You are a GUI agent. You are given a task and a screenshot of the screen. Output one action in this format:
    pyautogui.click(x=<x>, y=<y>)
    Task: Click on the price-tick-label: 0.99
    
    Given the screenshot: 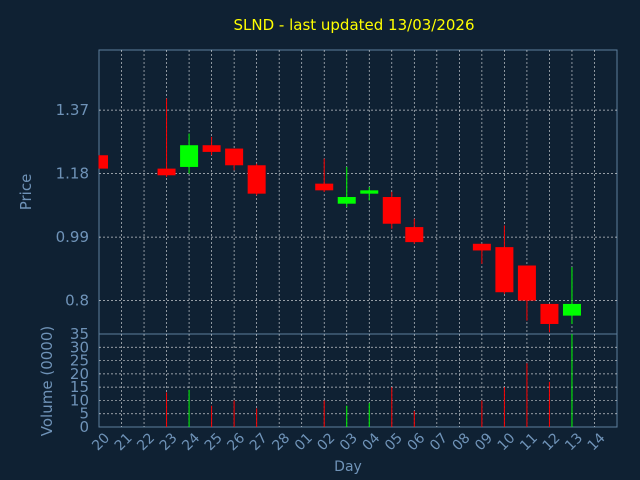 What is the action you would take?
    pyautogui.click(x=72, y=237)
    